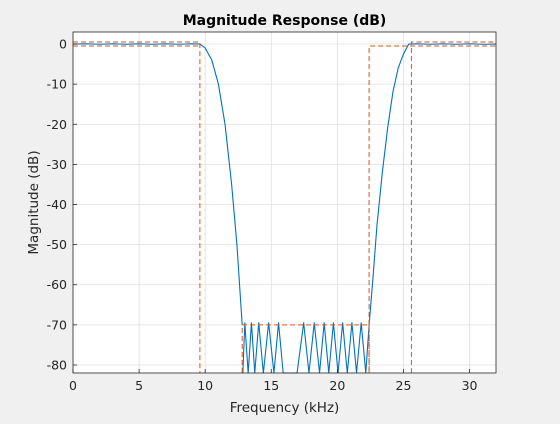 The image size is (560, 424). What do you see at coordinates (57, 164) in the screenshot?
I see `y-tick-label: -30` at bounding box center [57, 164].